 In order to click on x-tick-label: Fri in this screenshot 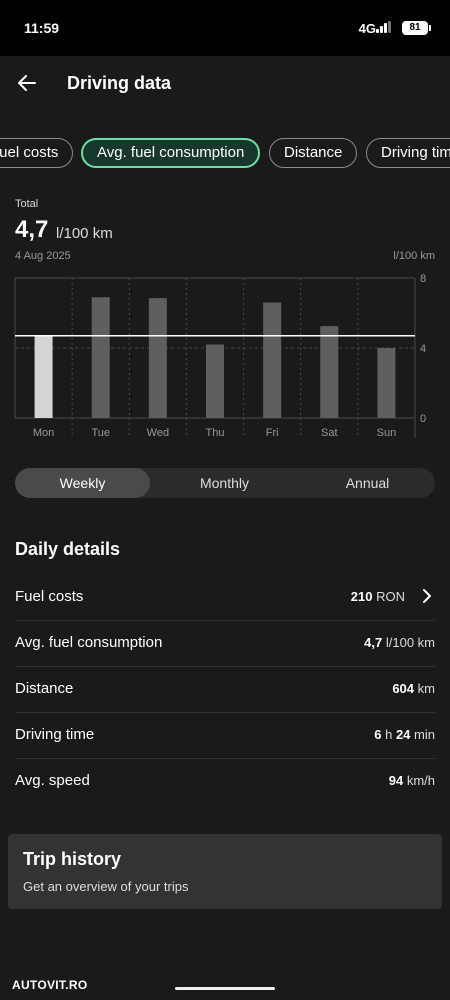, I will do `click(272, 433)`.